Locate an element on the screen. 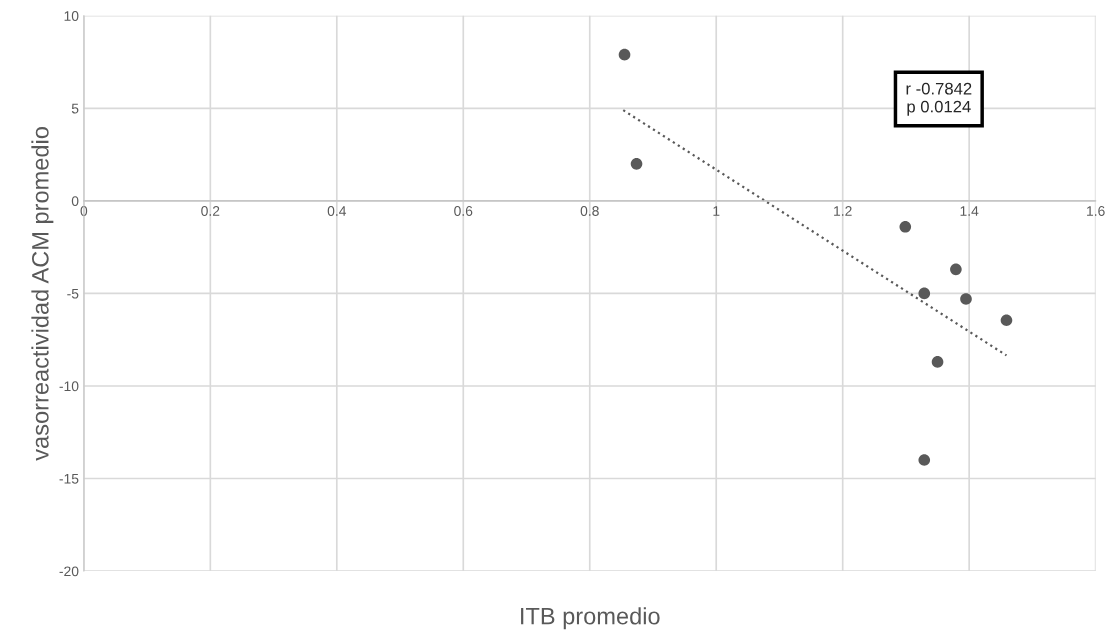  x-tick-label: 1.2 is located at coordinates (843, 211).